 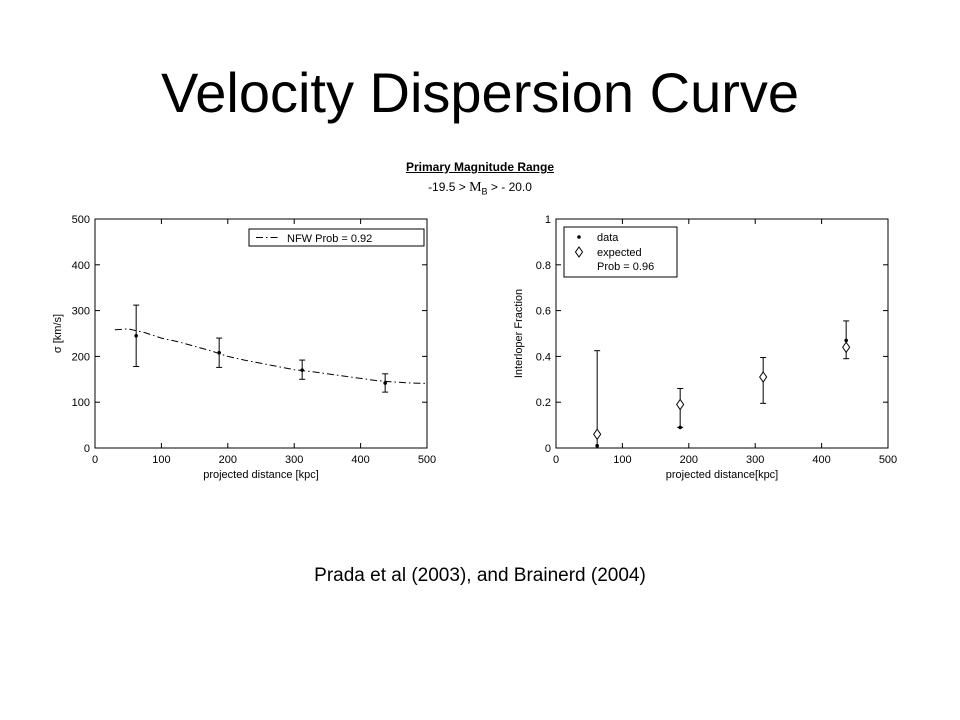 What do you see at coordinates (81, 403) in the screenshot?
I see `y-tick-label: 100` at bounding box center [81, 403].